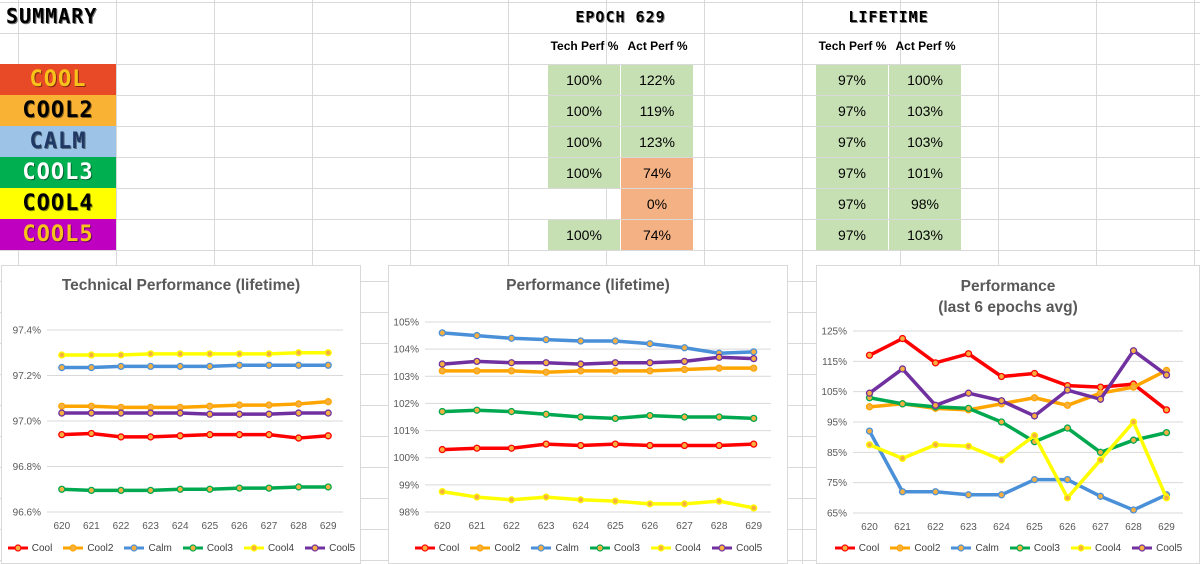  I want to click on epoch-act-cell: 74%, so click(657, 235).